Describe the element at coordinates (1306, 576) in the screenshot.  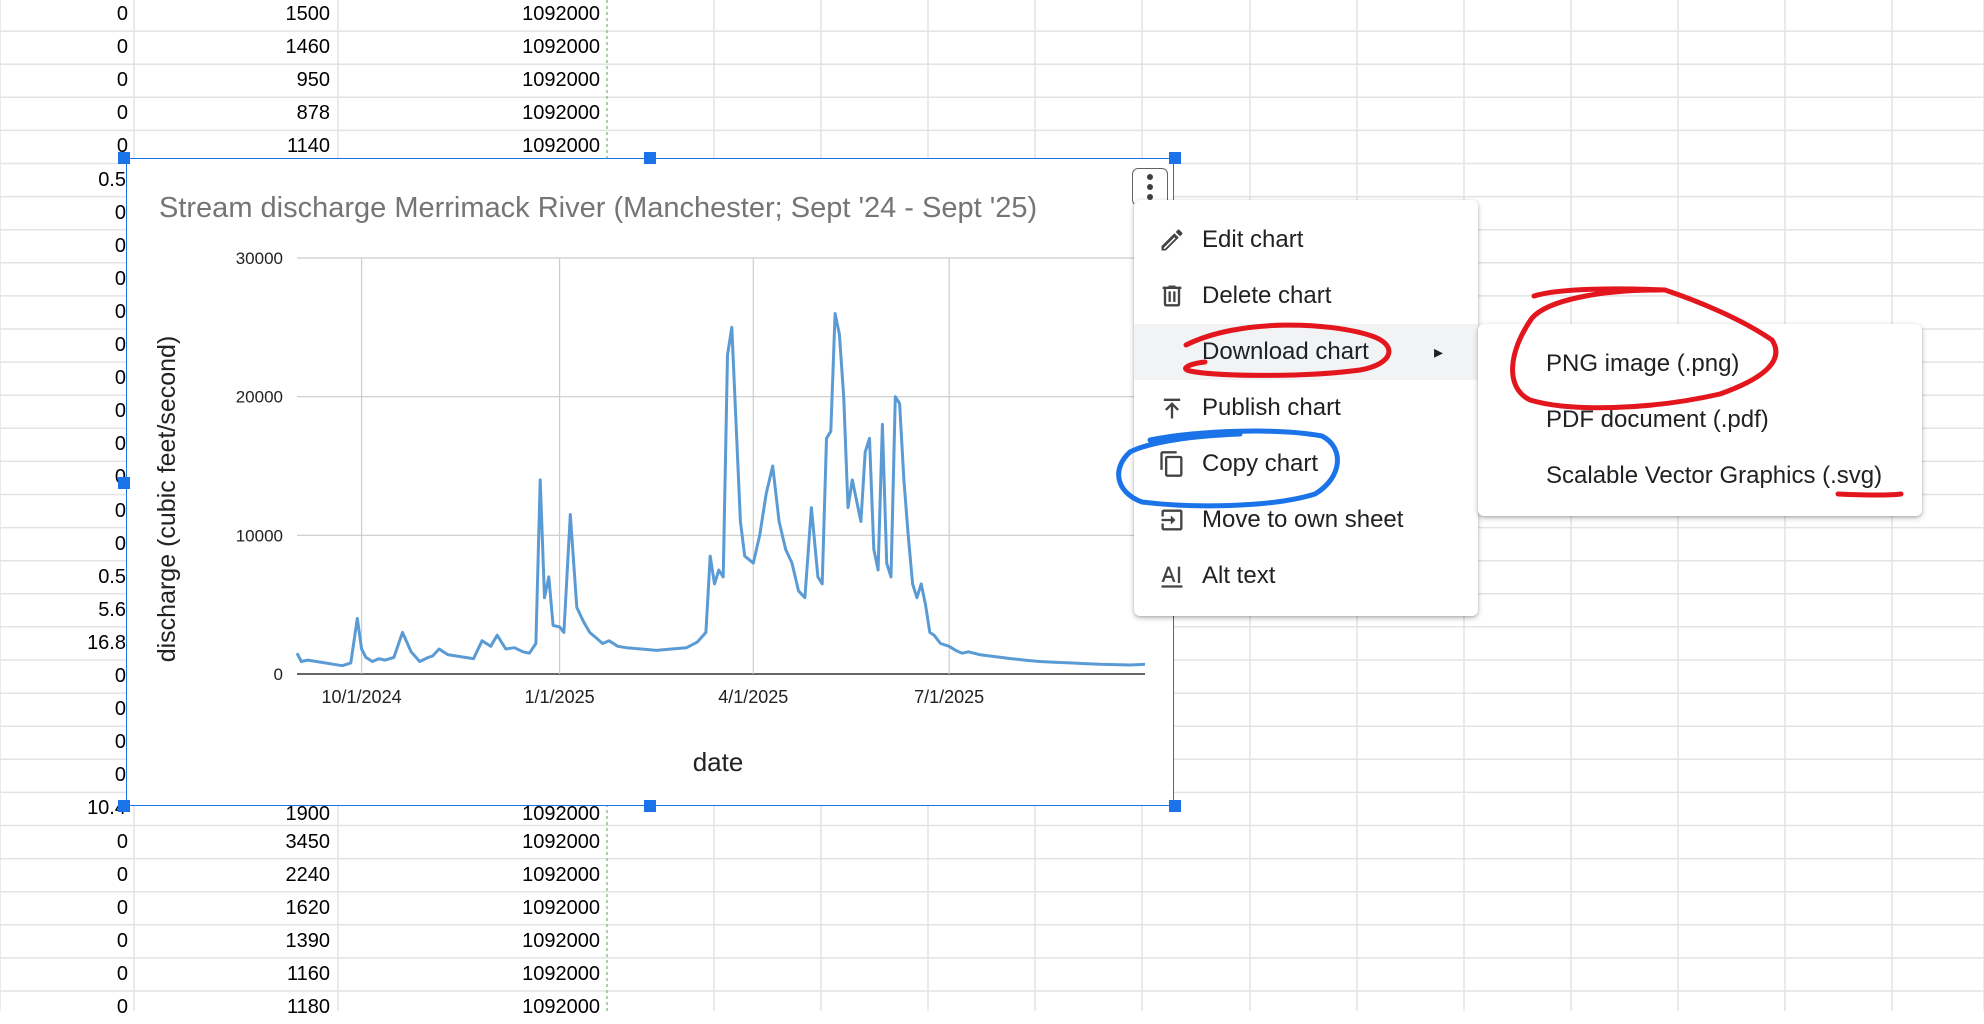
I see `menu-item-alt-text: Alt text` at that location.